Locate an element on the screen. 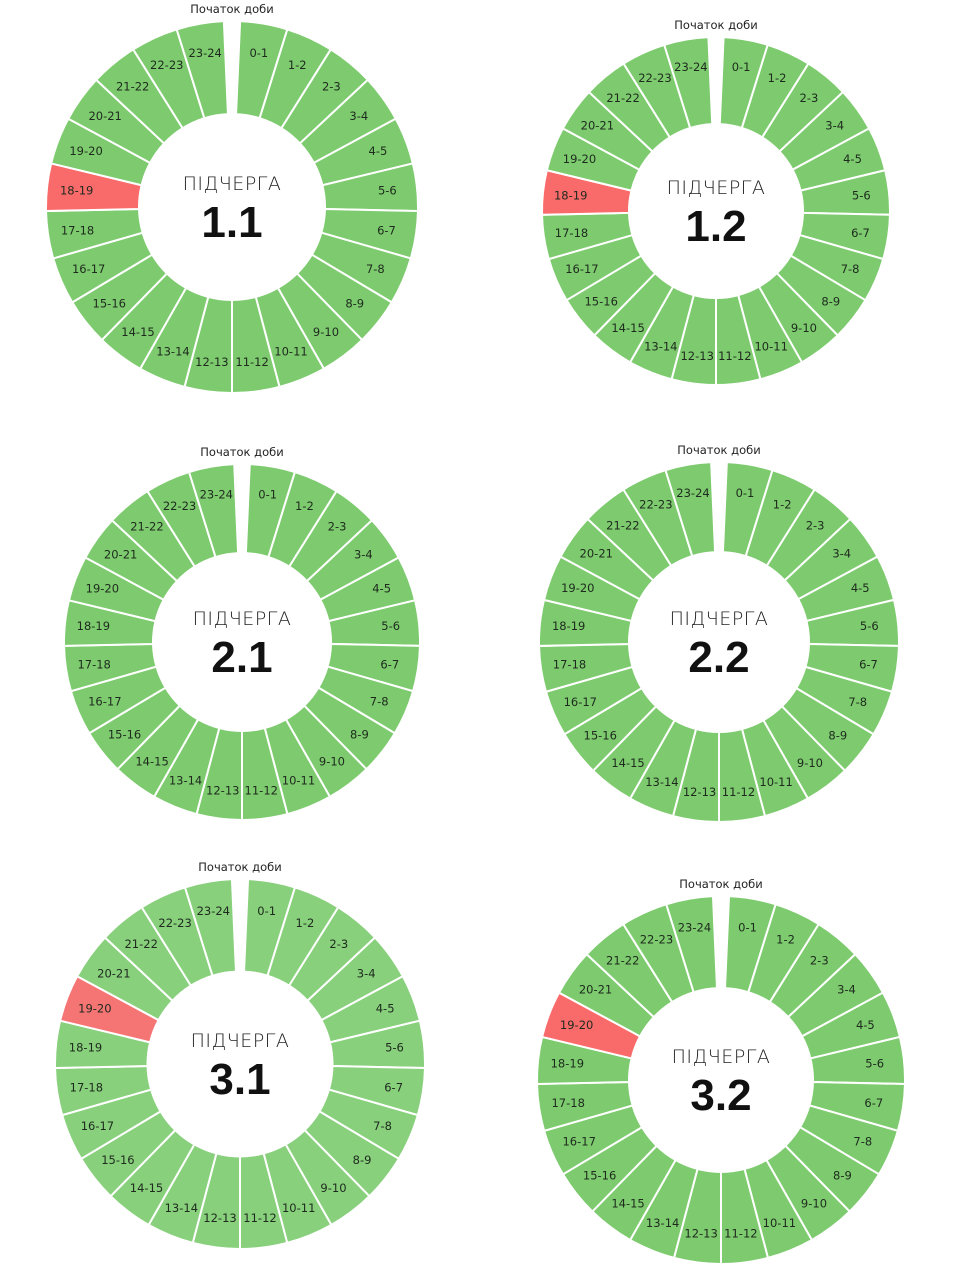  queue-number: 1.2 is located at coordinates (715, 226).